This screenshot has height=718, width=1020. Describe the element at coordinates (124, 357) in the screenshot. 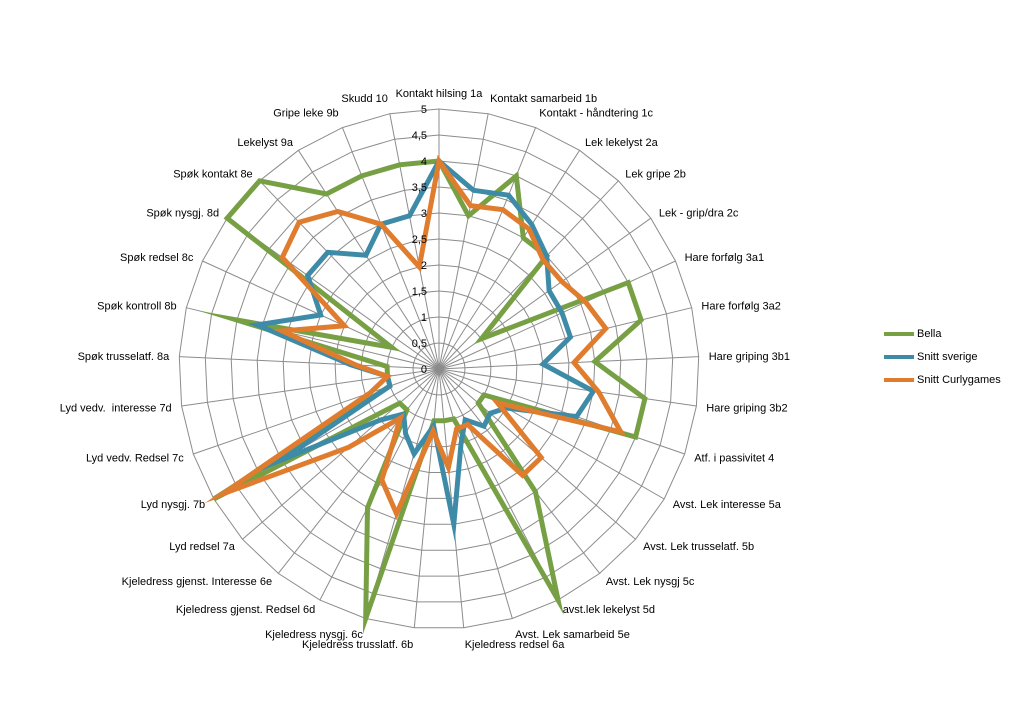

I see `category-label: Spøk trusselatf. 8a` at that location.